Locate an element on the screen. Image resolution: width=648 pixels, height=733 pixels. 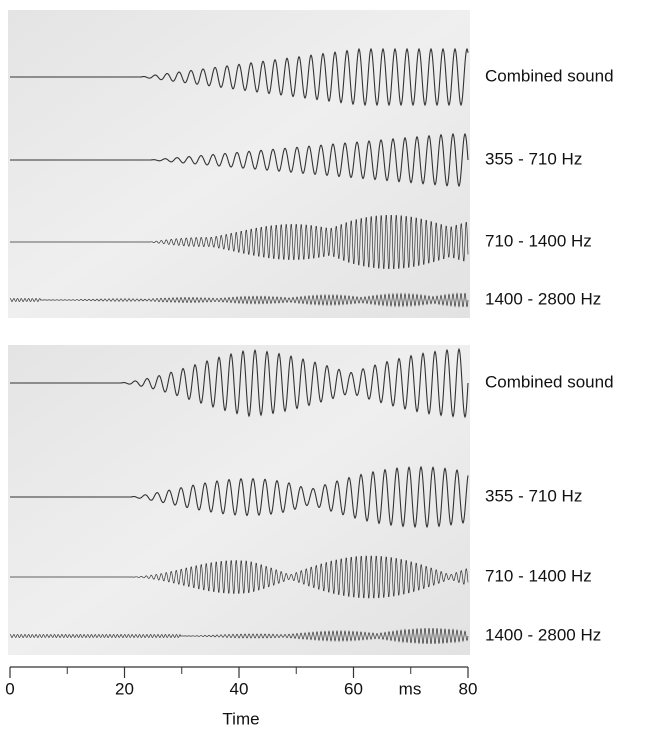
x-tick-label: 80 is located at coordinates (468, 688).